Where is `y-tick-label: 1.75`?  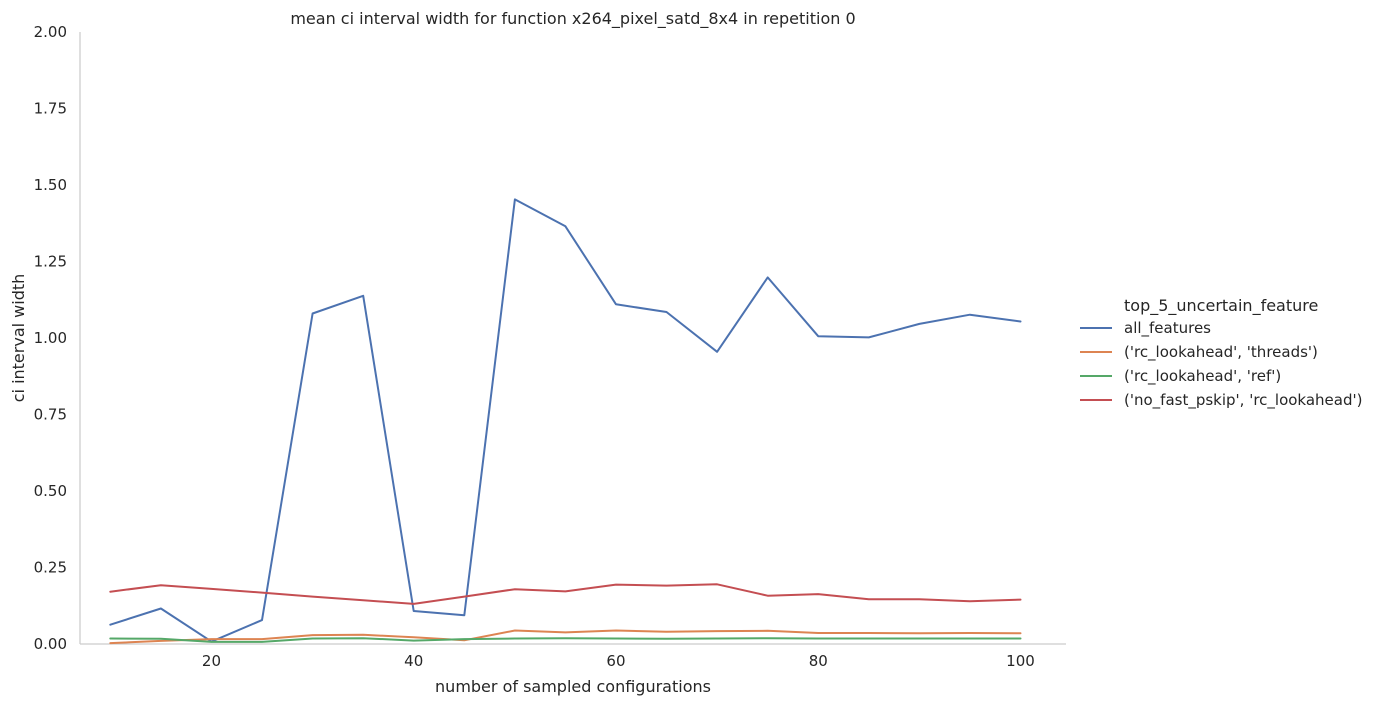 y-tick-label: 1.75 is located at coordinates (50, 109).